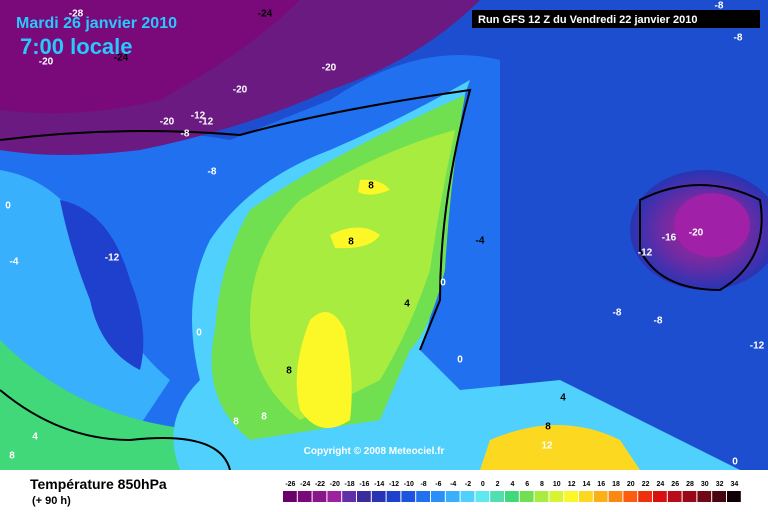 Image resolution: width=768 pixels, height=512 pixels. Describe the element at coordinates (453, 484) in the screenshot. I see `legend-label: -4` at that location.